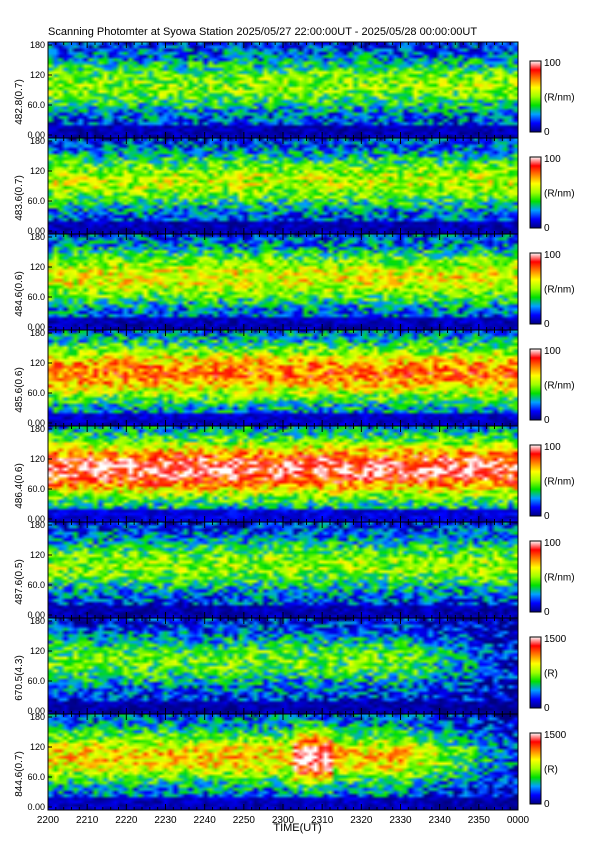 The height and width of the screenshot is (842, 595). Describe the element at coordinates (244, 820) in the screenshot. I see `x-tick-label: 2250` at that location.